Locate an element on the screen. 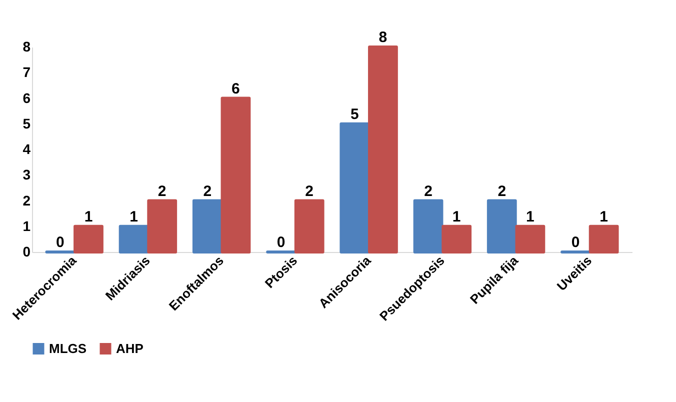  y-tick-label: 6 is located at coordinates (26, 98).